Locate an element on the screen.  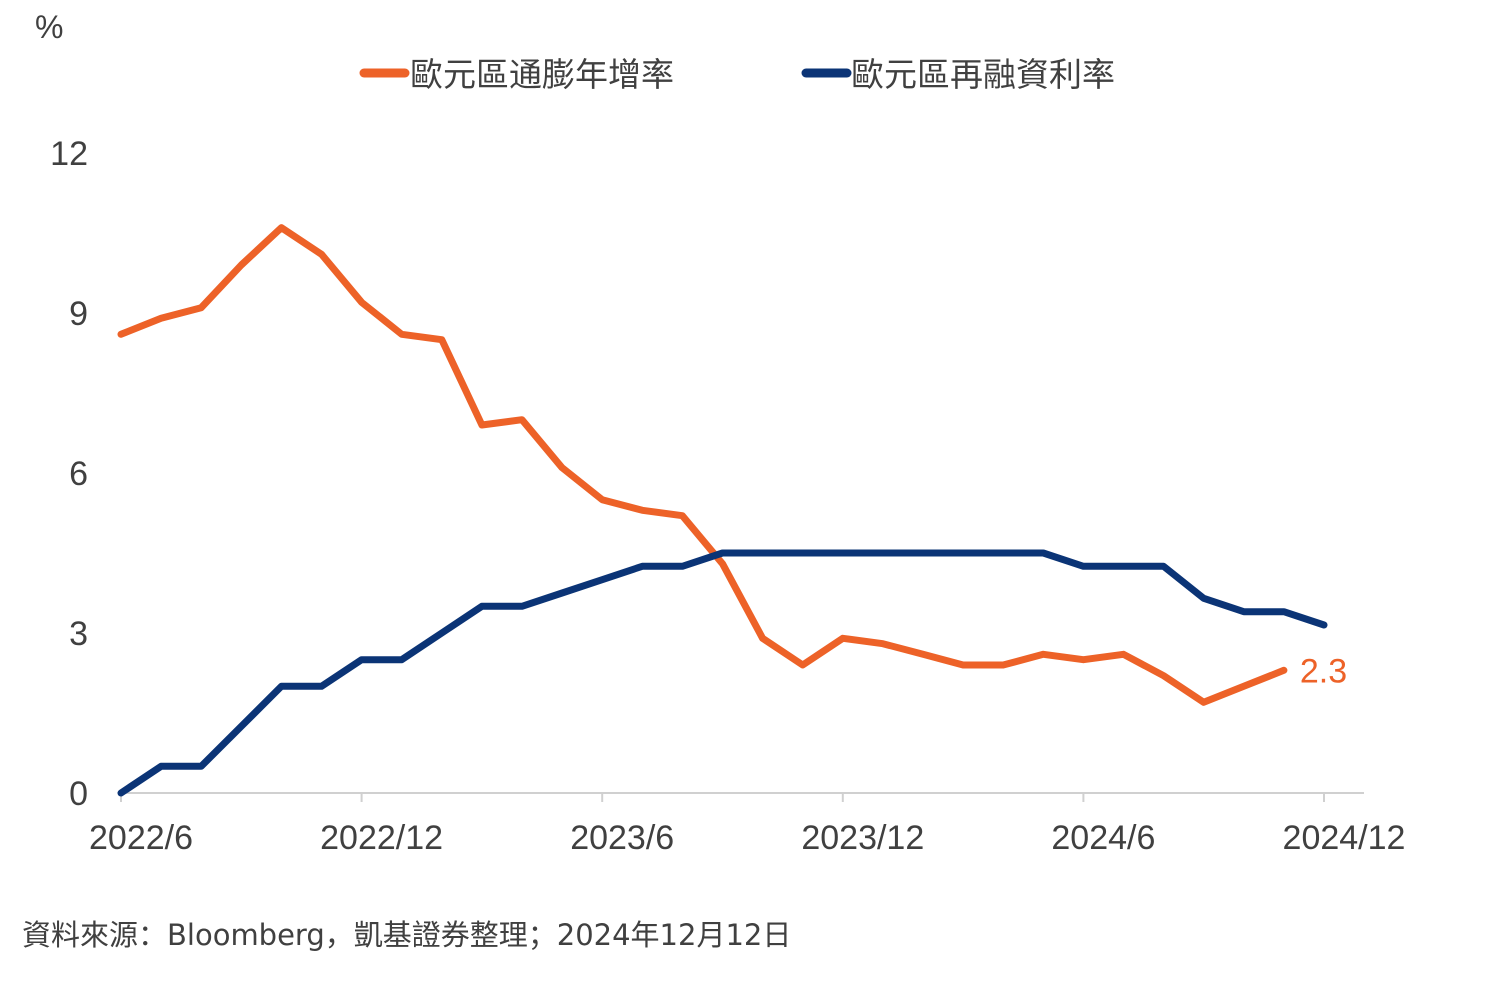
source-note: 資料來源：Bloomberg，凱基證券整理；2024年12月12日 is located at coordinates (406, 935).